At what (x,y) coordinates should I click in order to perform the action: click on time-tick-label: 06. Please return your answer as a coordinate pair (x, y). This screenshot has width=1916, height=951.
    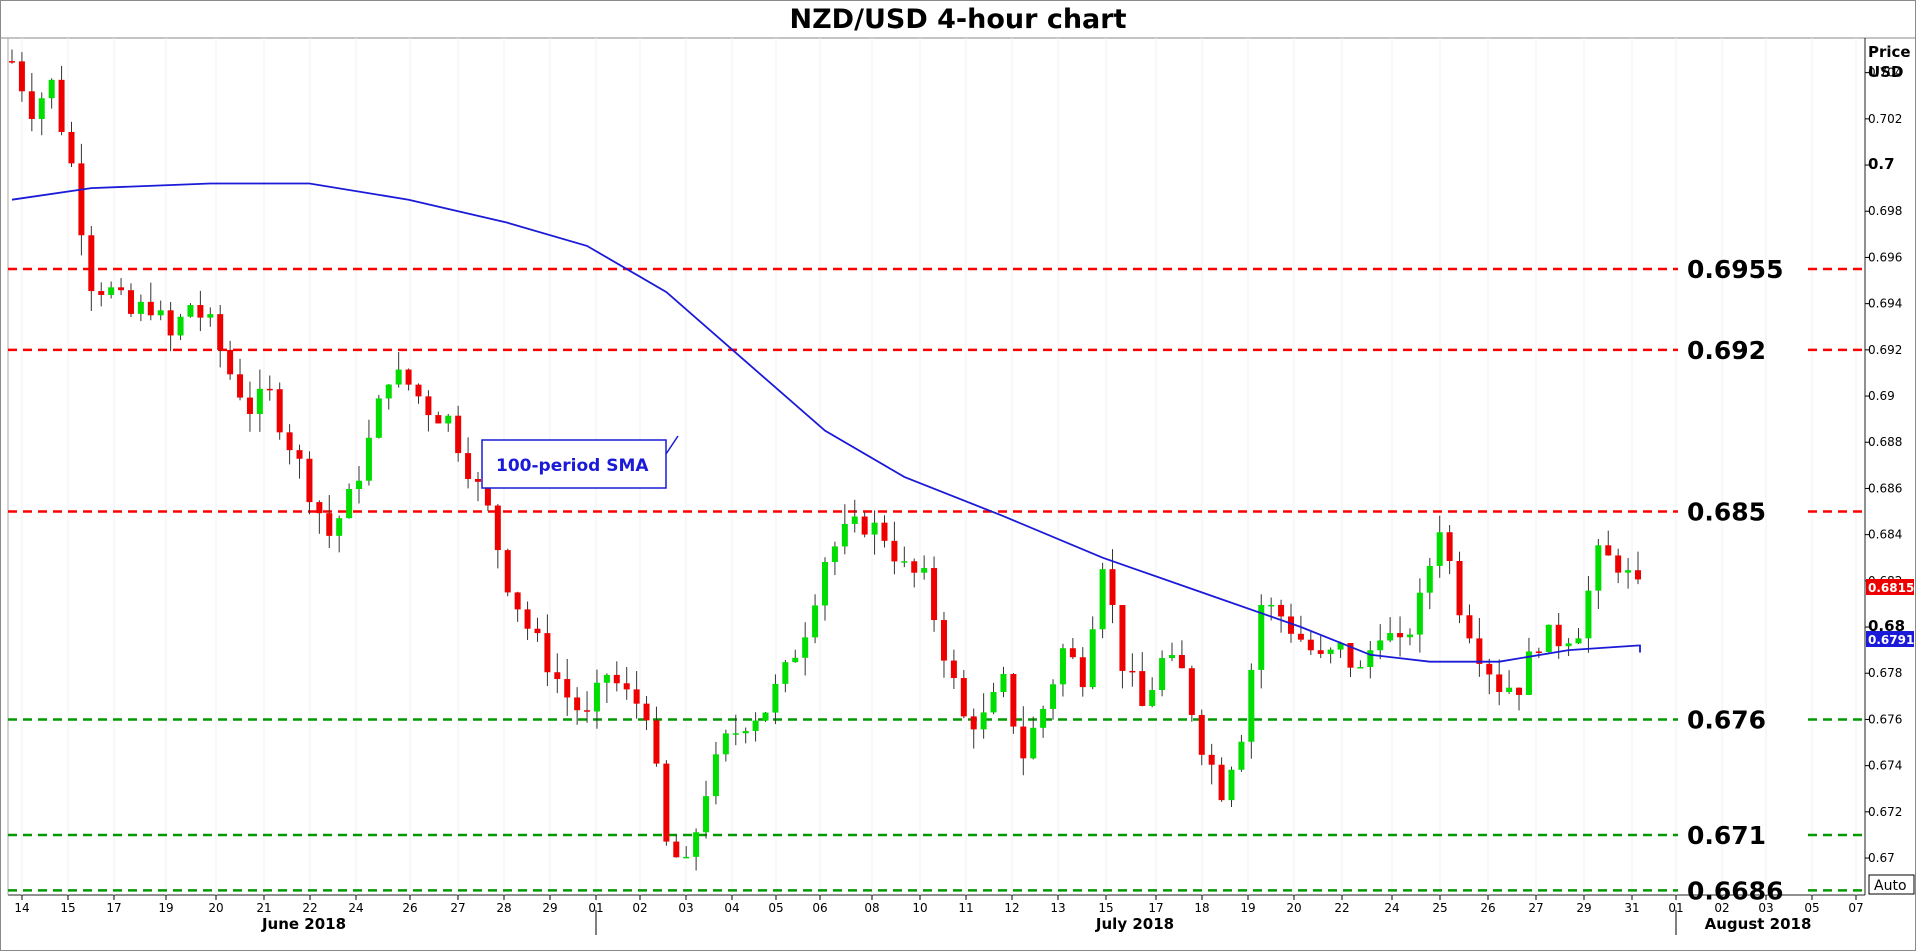
    Looking at the image, I should click on (819, 908).